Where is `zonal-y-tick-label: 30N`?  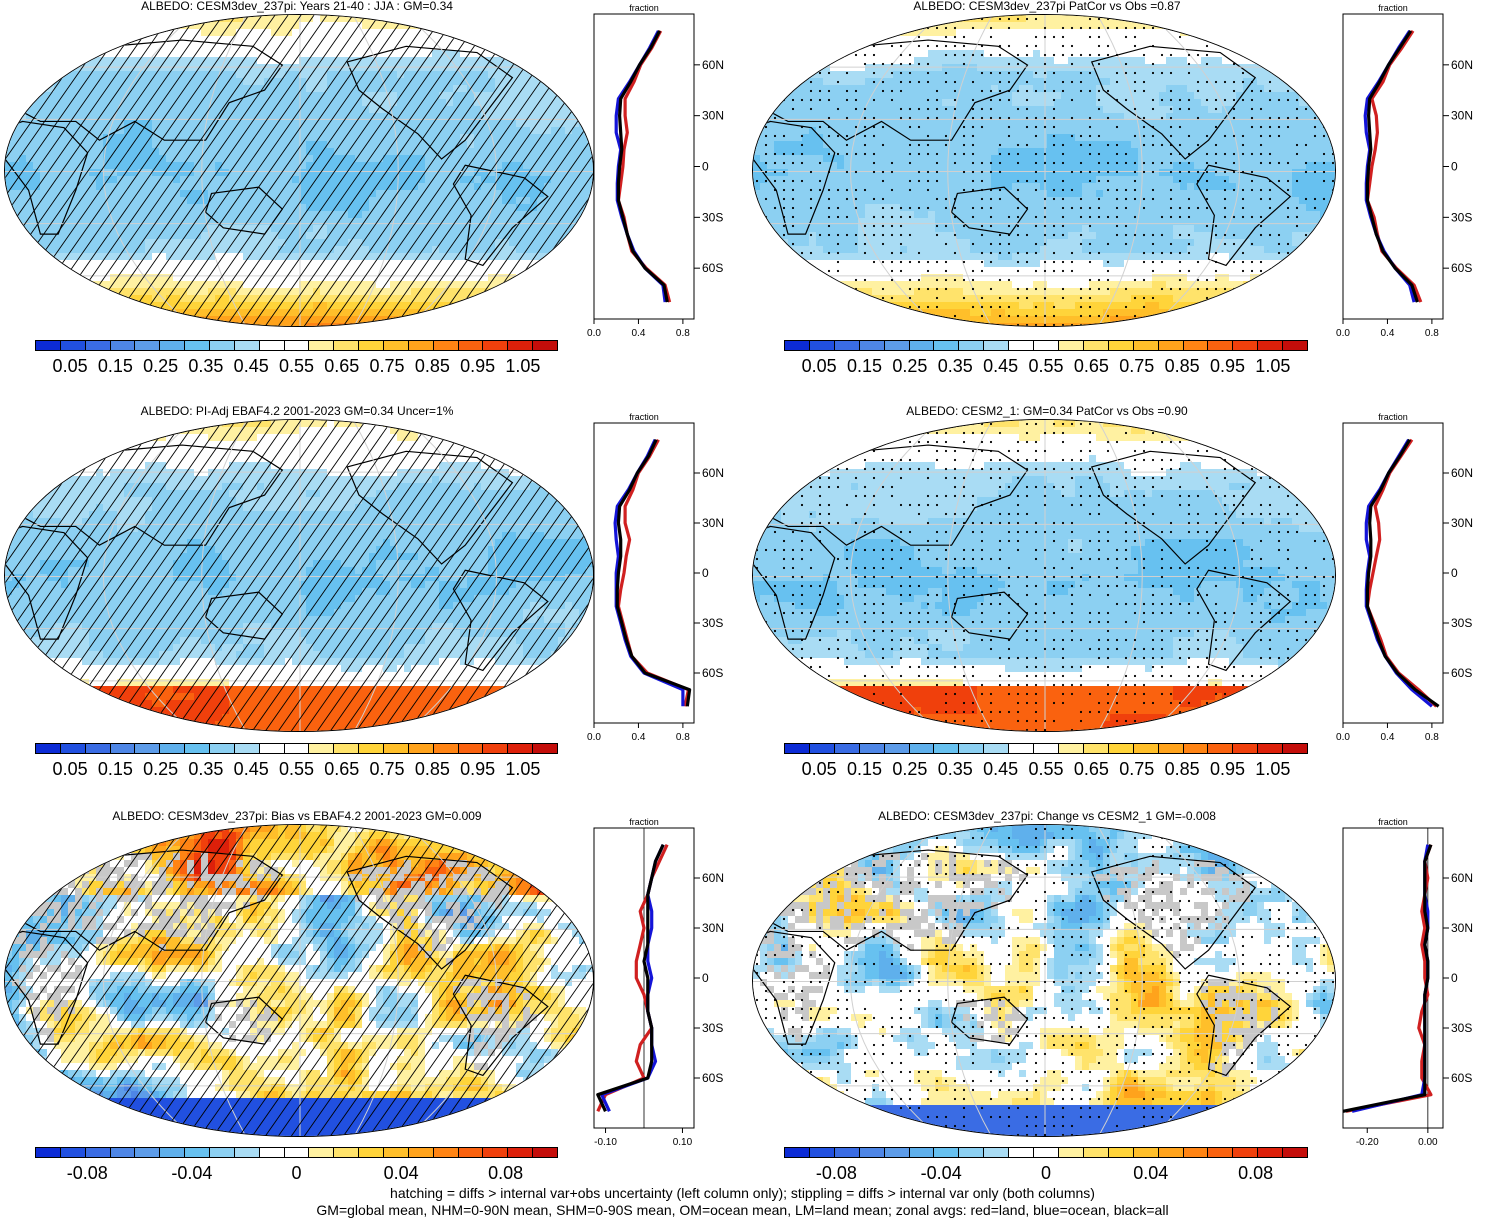
zonal-y-tick-label: 30N is located at coordinates (1462, 116).